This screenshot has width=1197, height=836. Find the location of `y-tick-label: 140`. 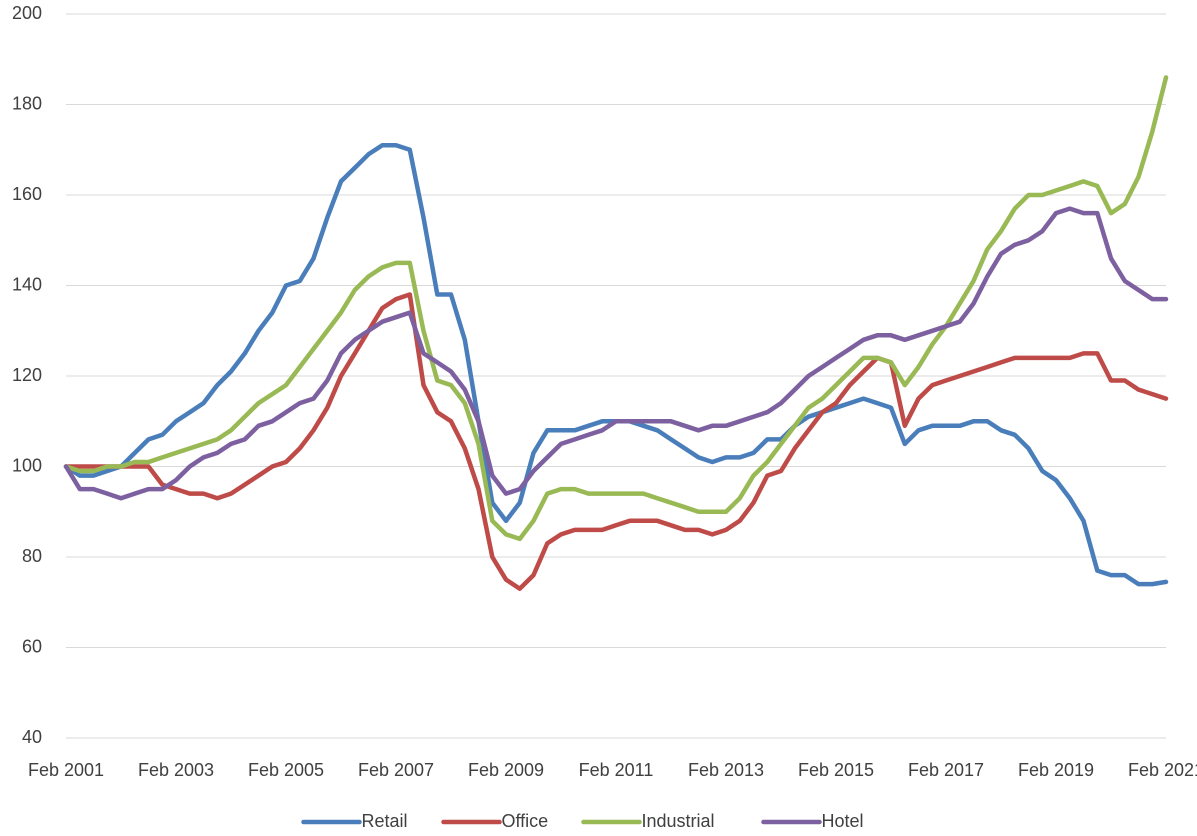

y-tick-label: 140 is located at coordinates (27, 284).